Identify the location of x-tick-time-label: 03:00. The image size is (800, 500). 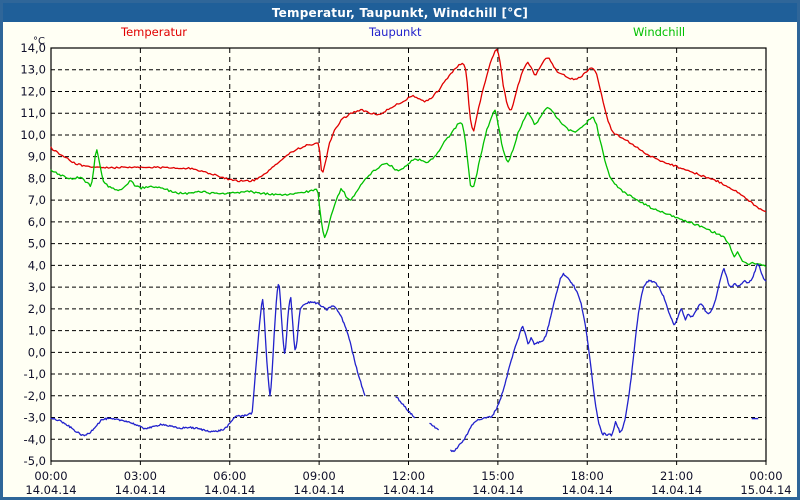
(140, 476).